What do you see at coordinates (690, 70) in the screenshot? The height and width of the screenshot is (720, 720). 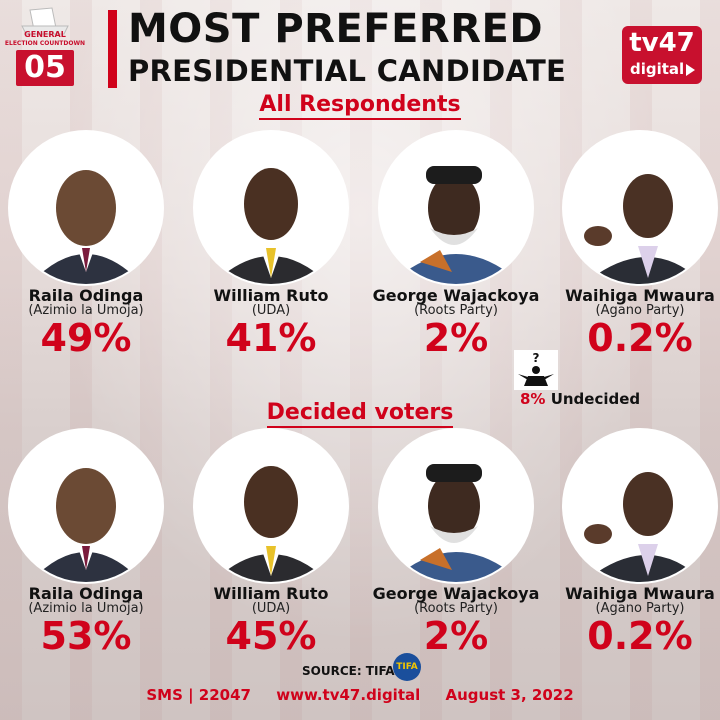 I see `play-icon` at bounding box center [690, 70].